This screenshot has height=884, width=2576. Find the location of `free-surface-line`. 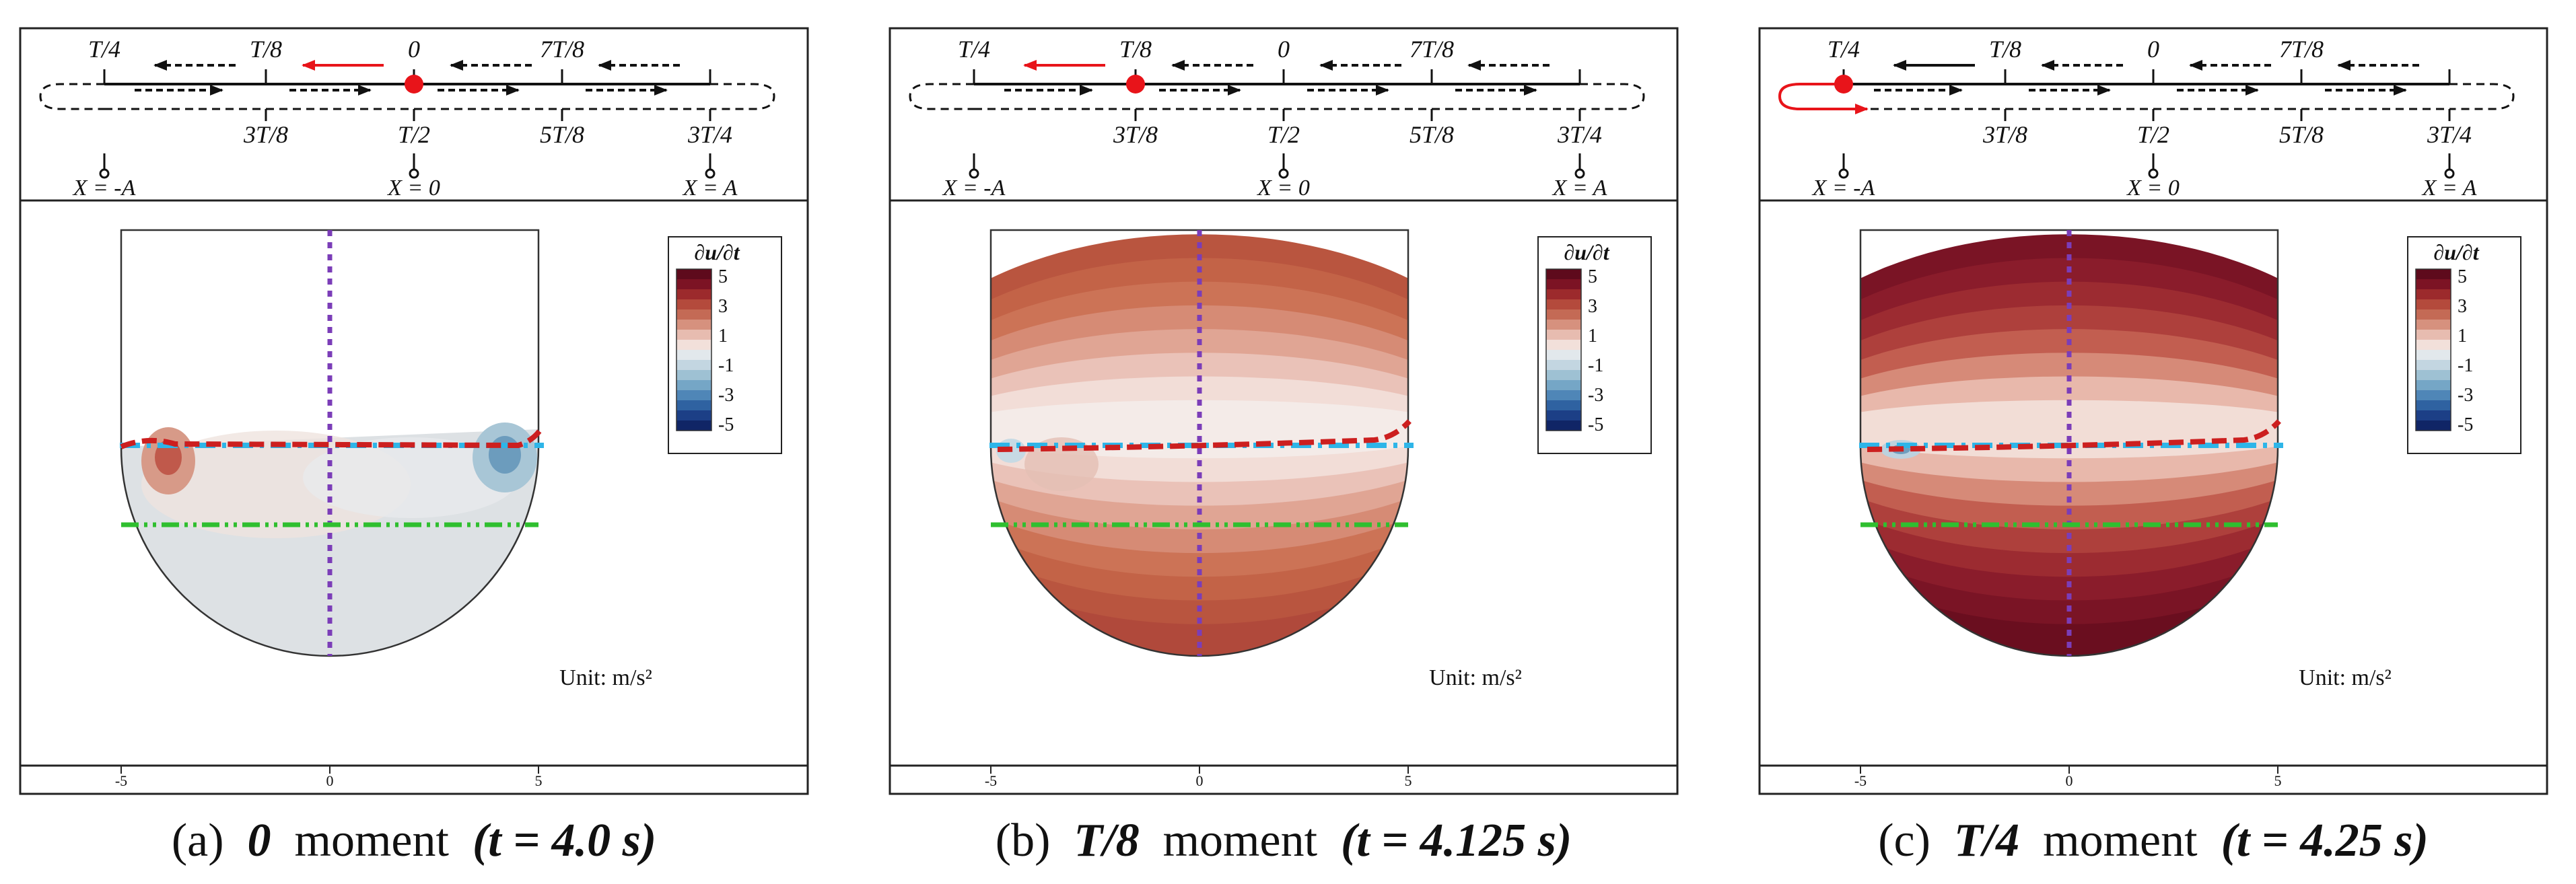

free-surface-line is located at coordinates (2074, 435).